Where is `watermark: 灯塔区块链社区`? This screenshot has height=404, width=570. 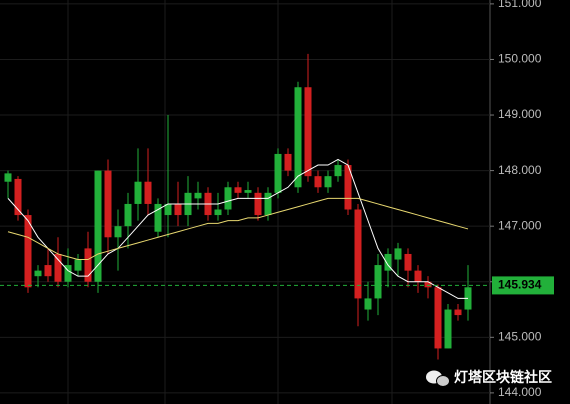
watermark: 灯塔区块链社区 is located at coordinates (489, 378).